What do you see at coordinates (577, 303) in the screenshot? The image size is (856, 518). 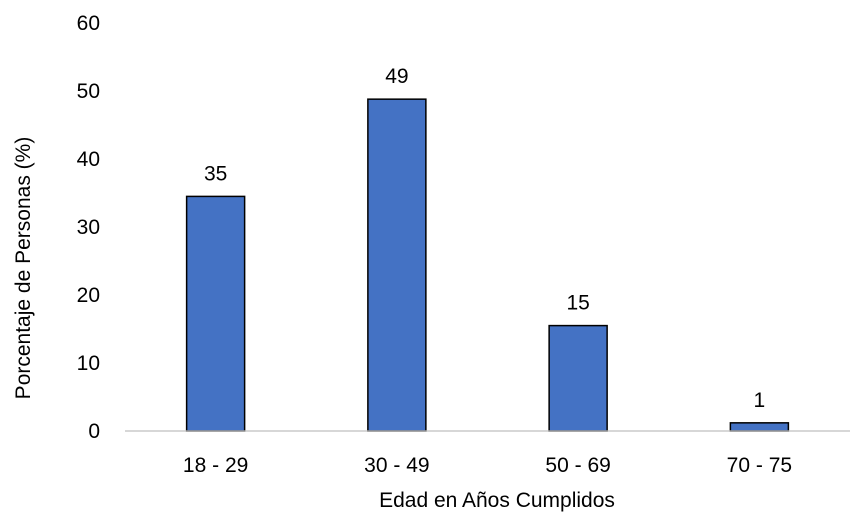 I see `data-label: 15` at bounding box center [577, 303].